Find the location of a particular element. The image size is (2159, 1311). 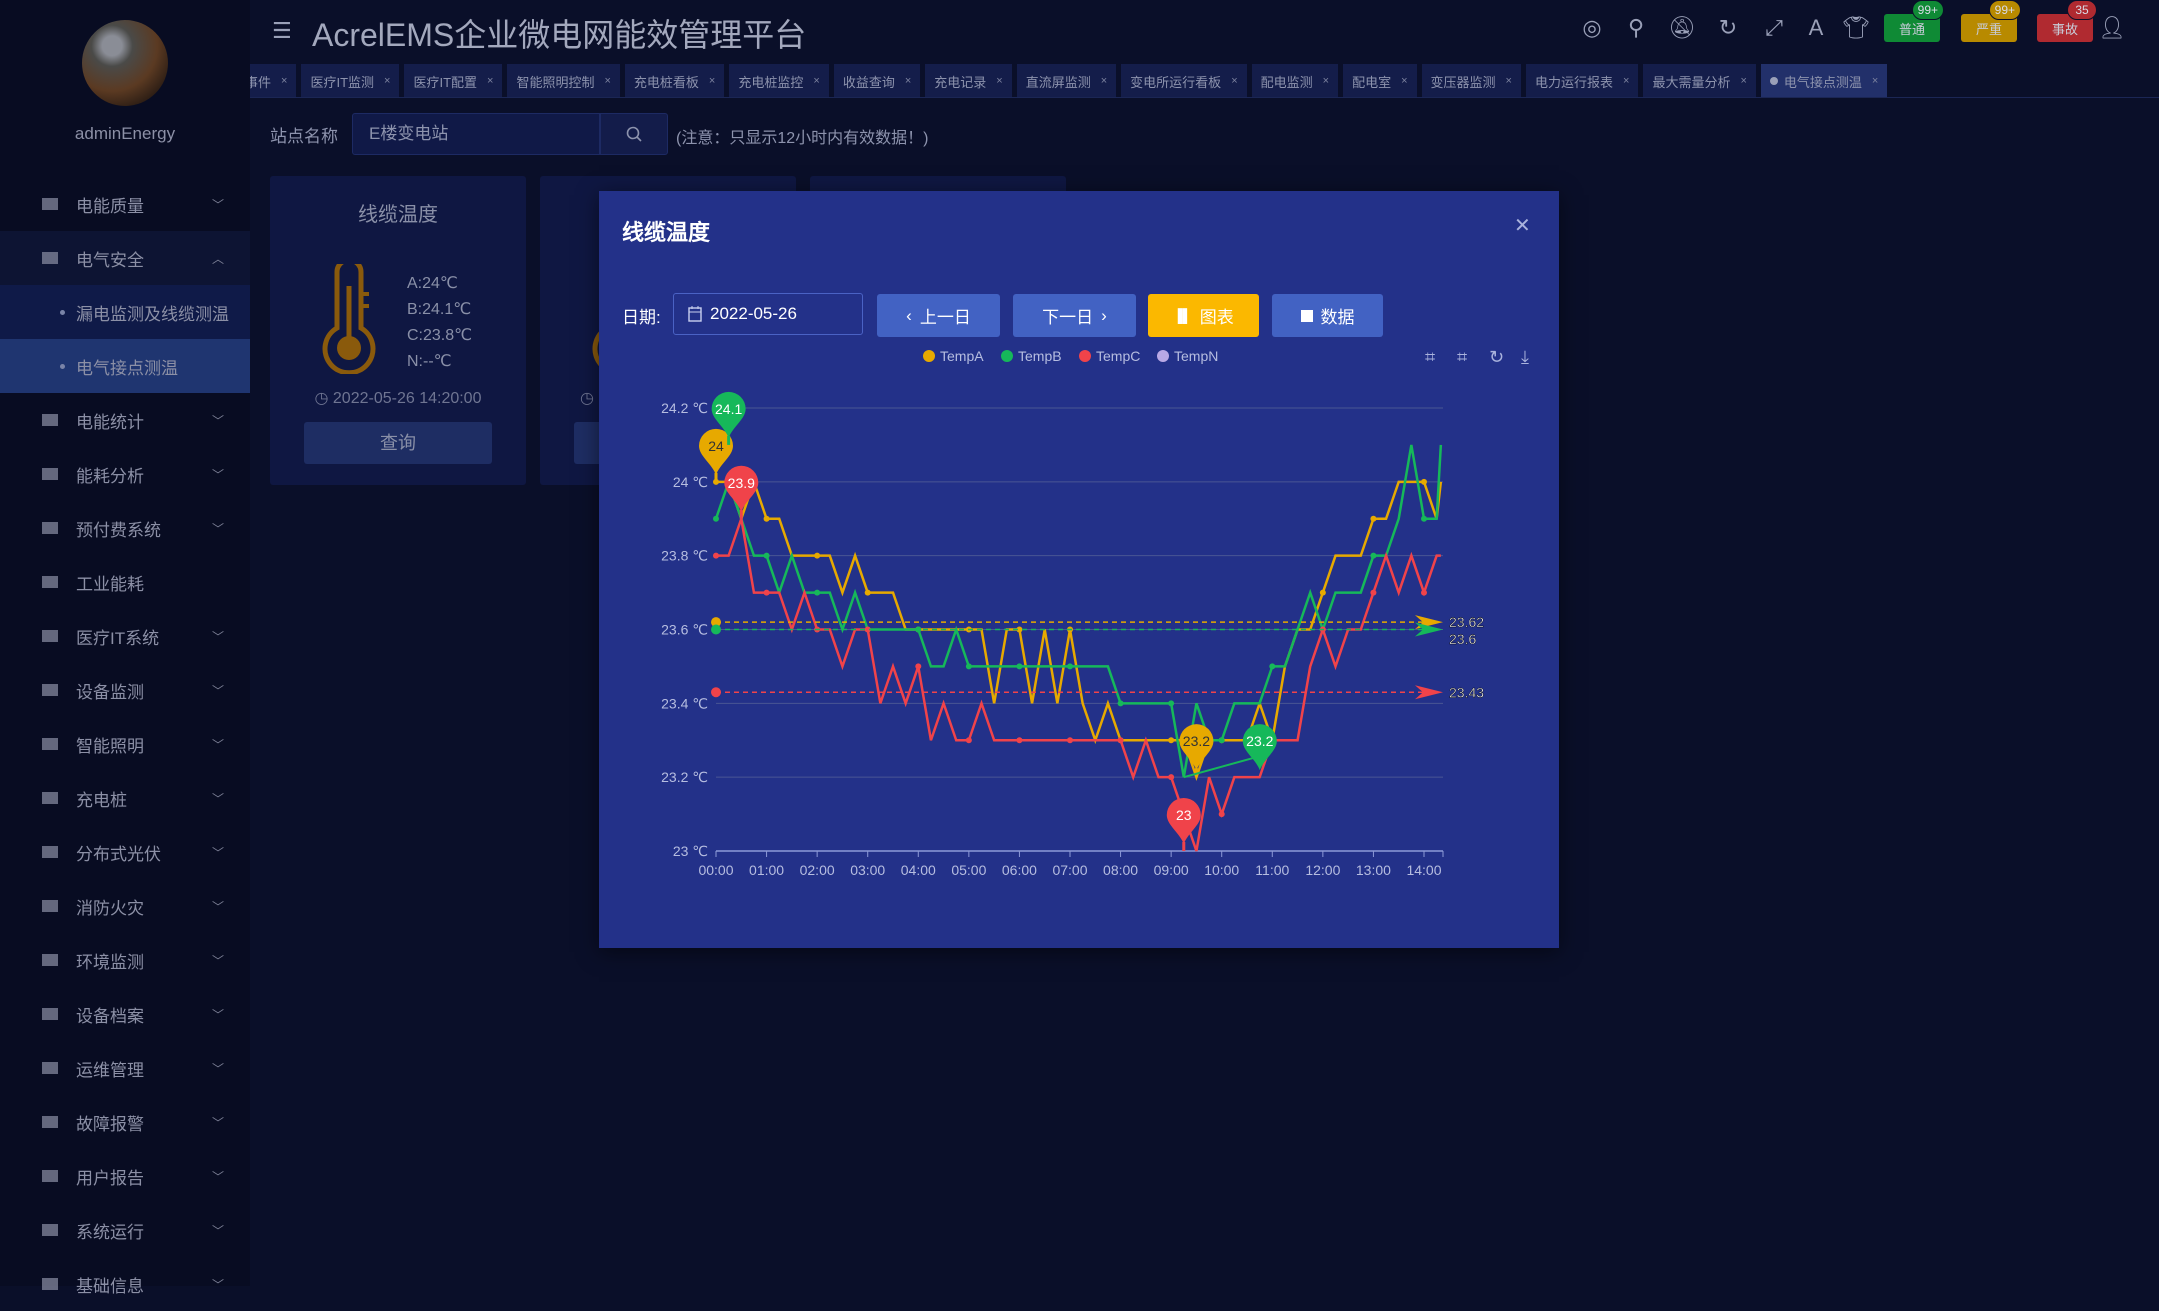

sidebar-item: 医疗IT系统 ﹀ is located at coordinates (125, 636).